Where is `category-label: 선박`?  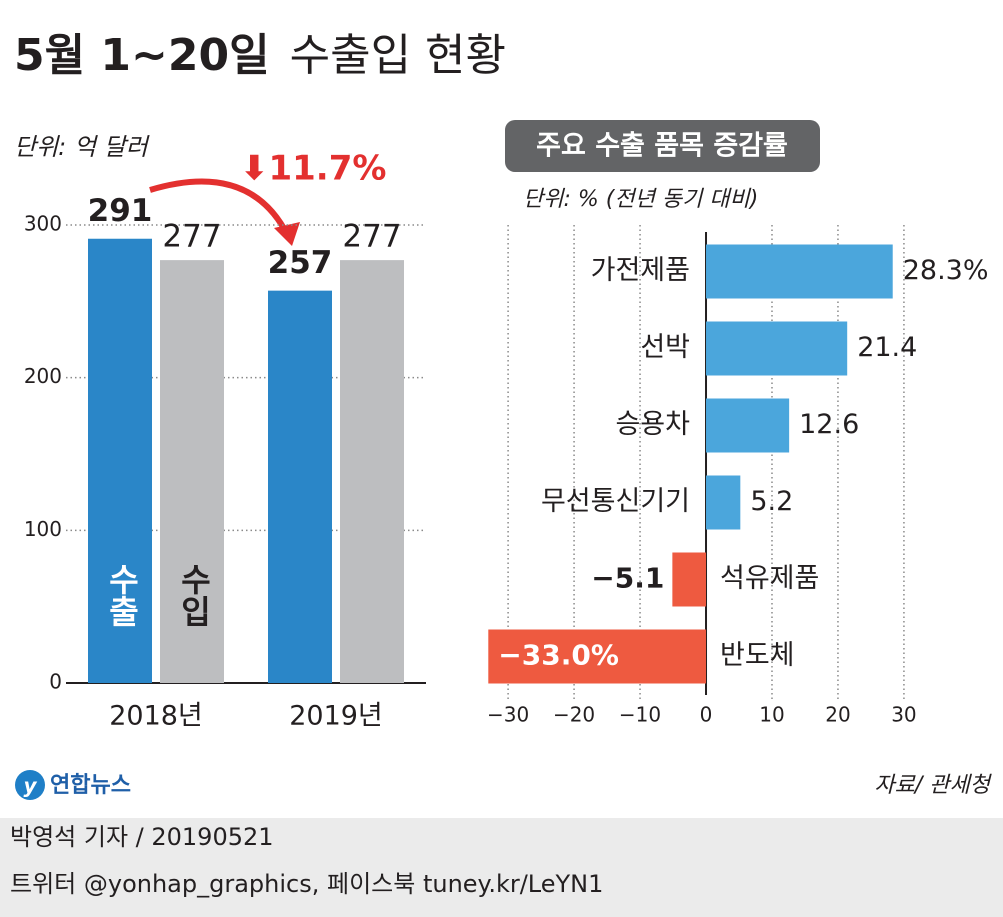
category-label: 선박 is located at coordinates (665, 347).